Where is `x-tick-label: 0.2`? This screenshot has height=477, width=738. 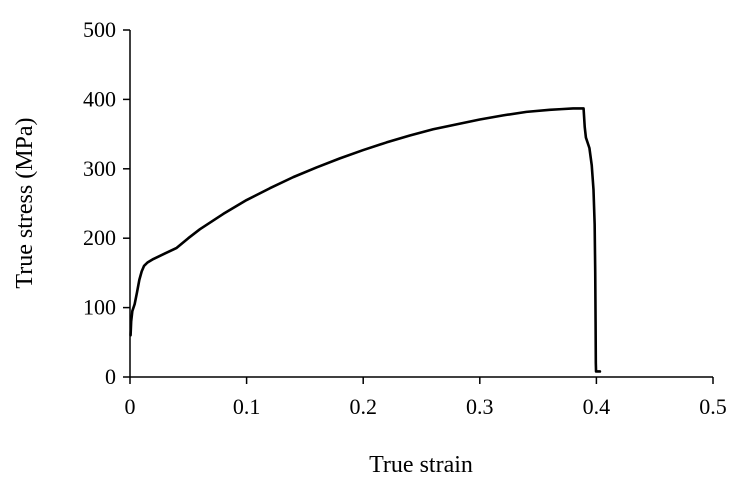 x-tick-label: 0.2 is located at coordinates (363, 406).